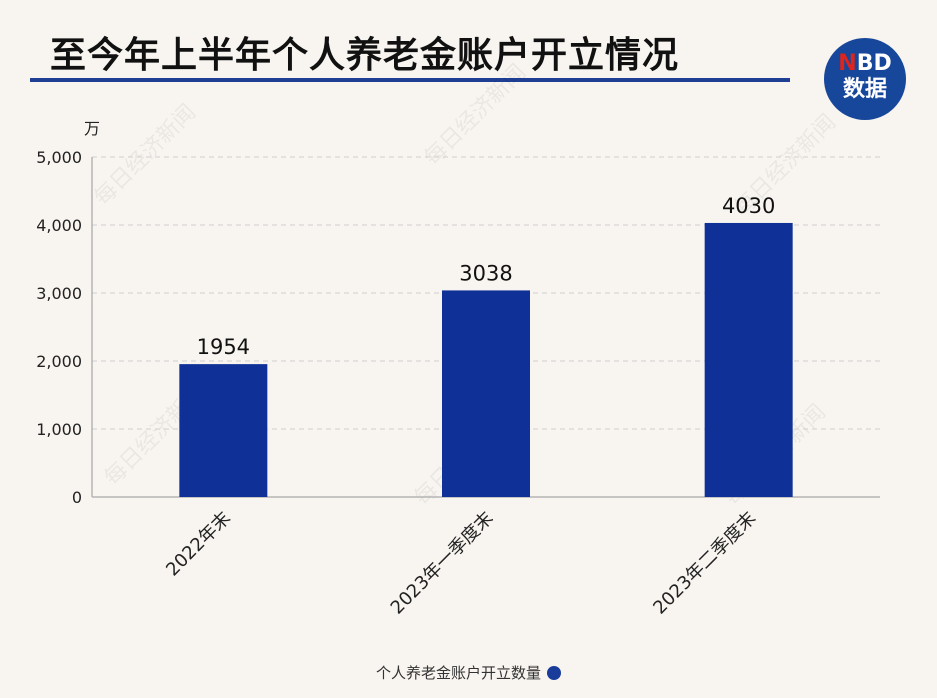 This screenshot has width=937, height=698. What do you see at coordinates (59, 225) in the screenshot?
I see `y-tick-label: 4,000` at bounding box center [59, 225].